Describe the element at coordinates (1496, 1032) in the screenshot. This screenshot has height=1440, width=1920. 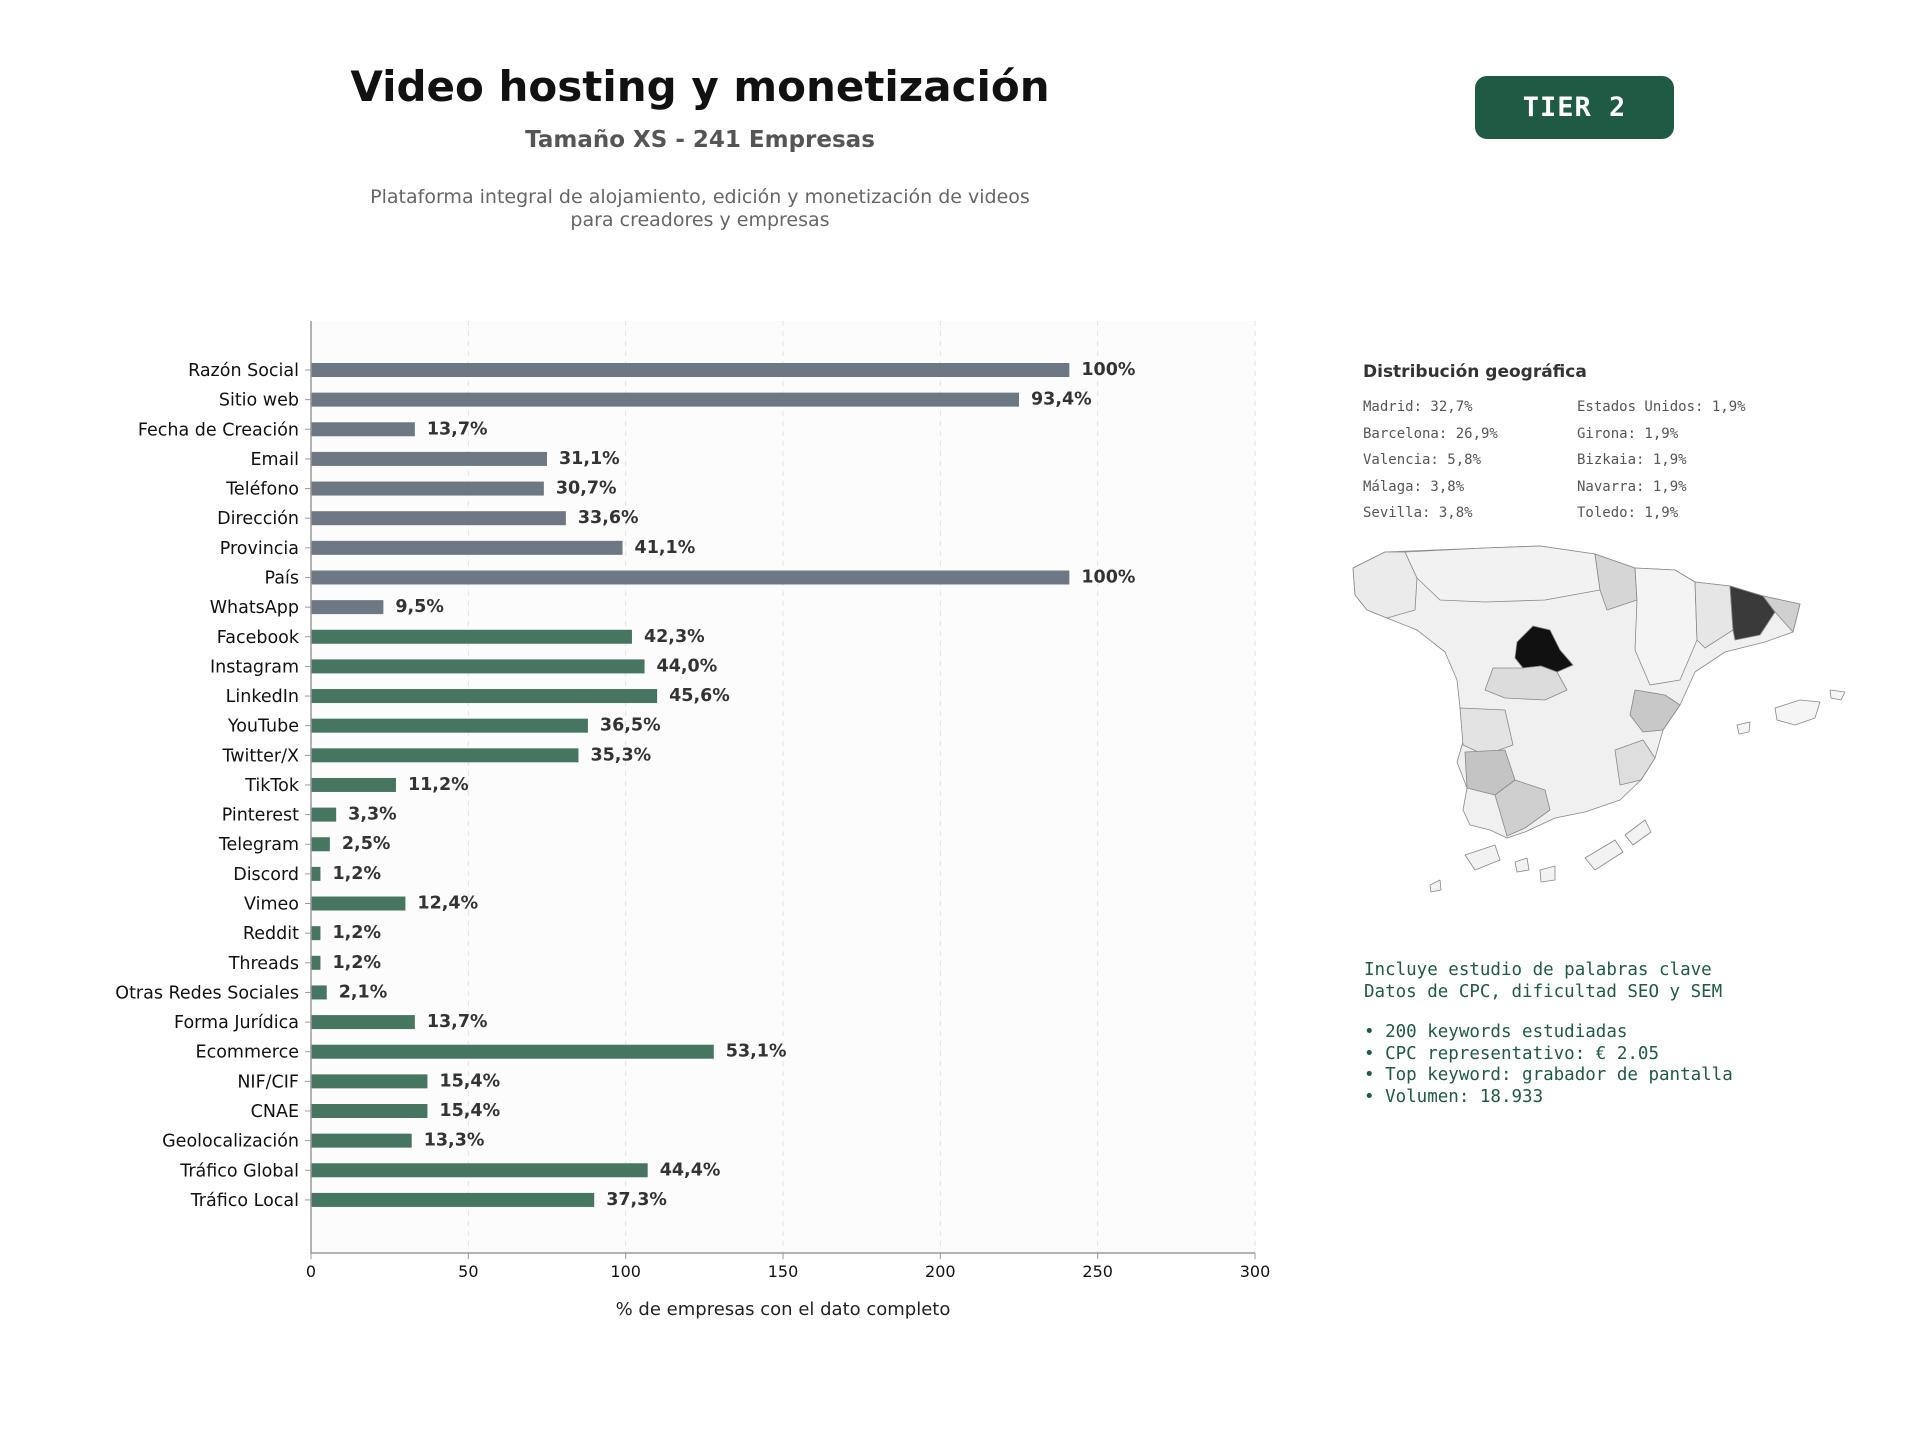
I see `keyword-bullet: • 200 keywords estudiadas` at that location.